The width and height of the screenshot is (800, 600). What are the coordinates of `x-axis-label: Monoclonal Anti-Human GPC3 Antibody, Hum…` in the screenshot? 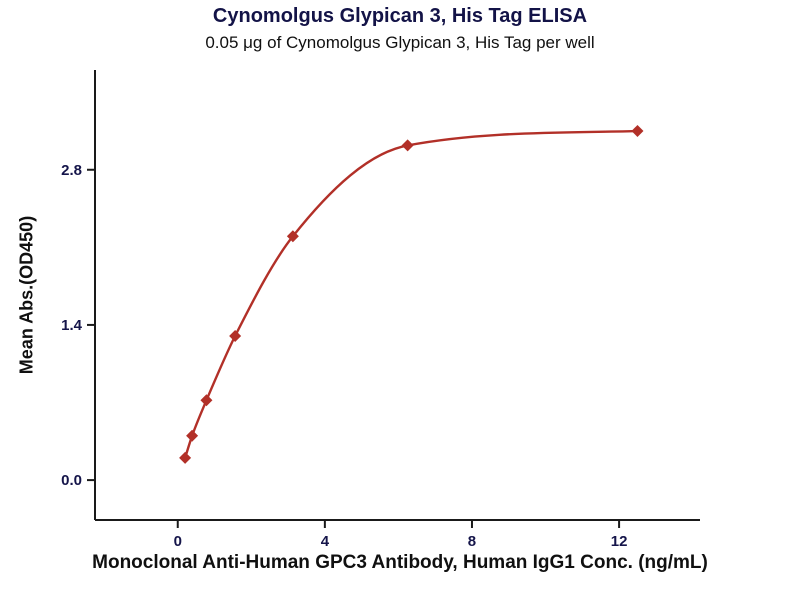 It's located at (400, 562).